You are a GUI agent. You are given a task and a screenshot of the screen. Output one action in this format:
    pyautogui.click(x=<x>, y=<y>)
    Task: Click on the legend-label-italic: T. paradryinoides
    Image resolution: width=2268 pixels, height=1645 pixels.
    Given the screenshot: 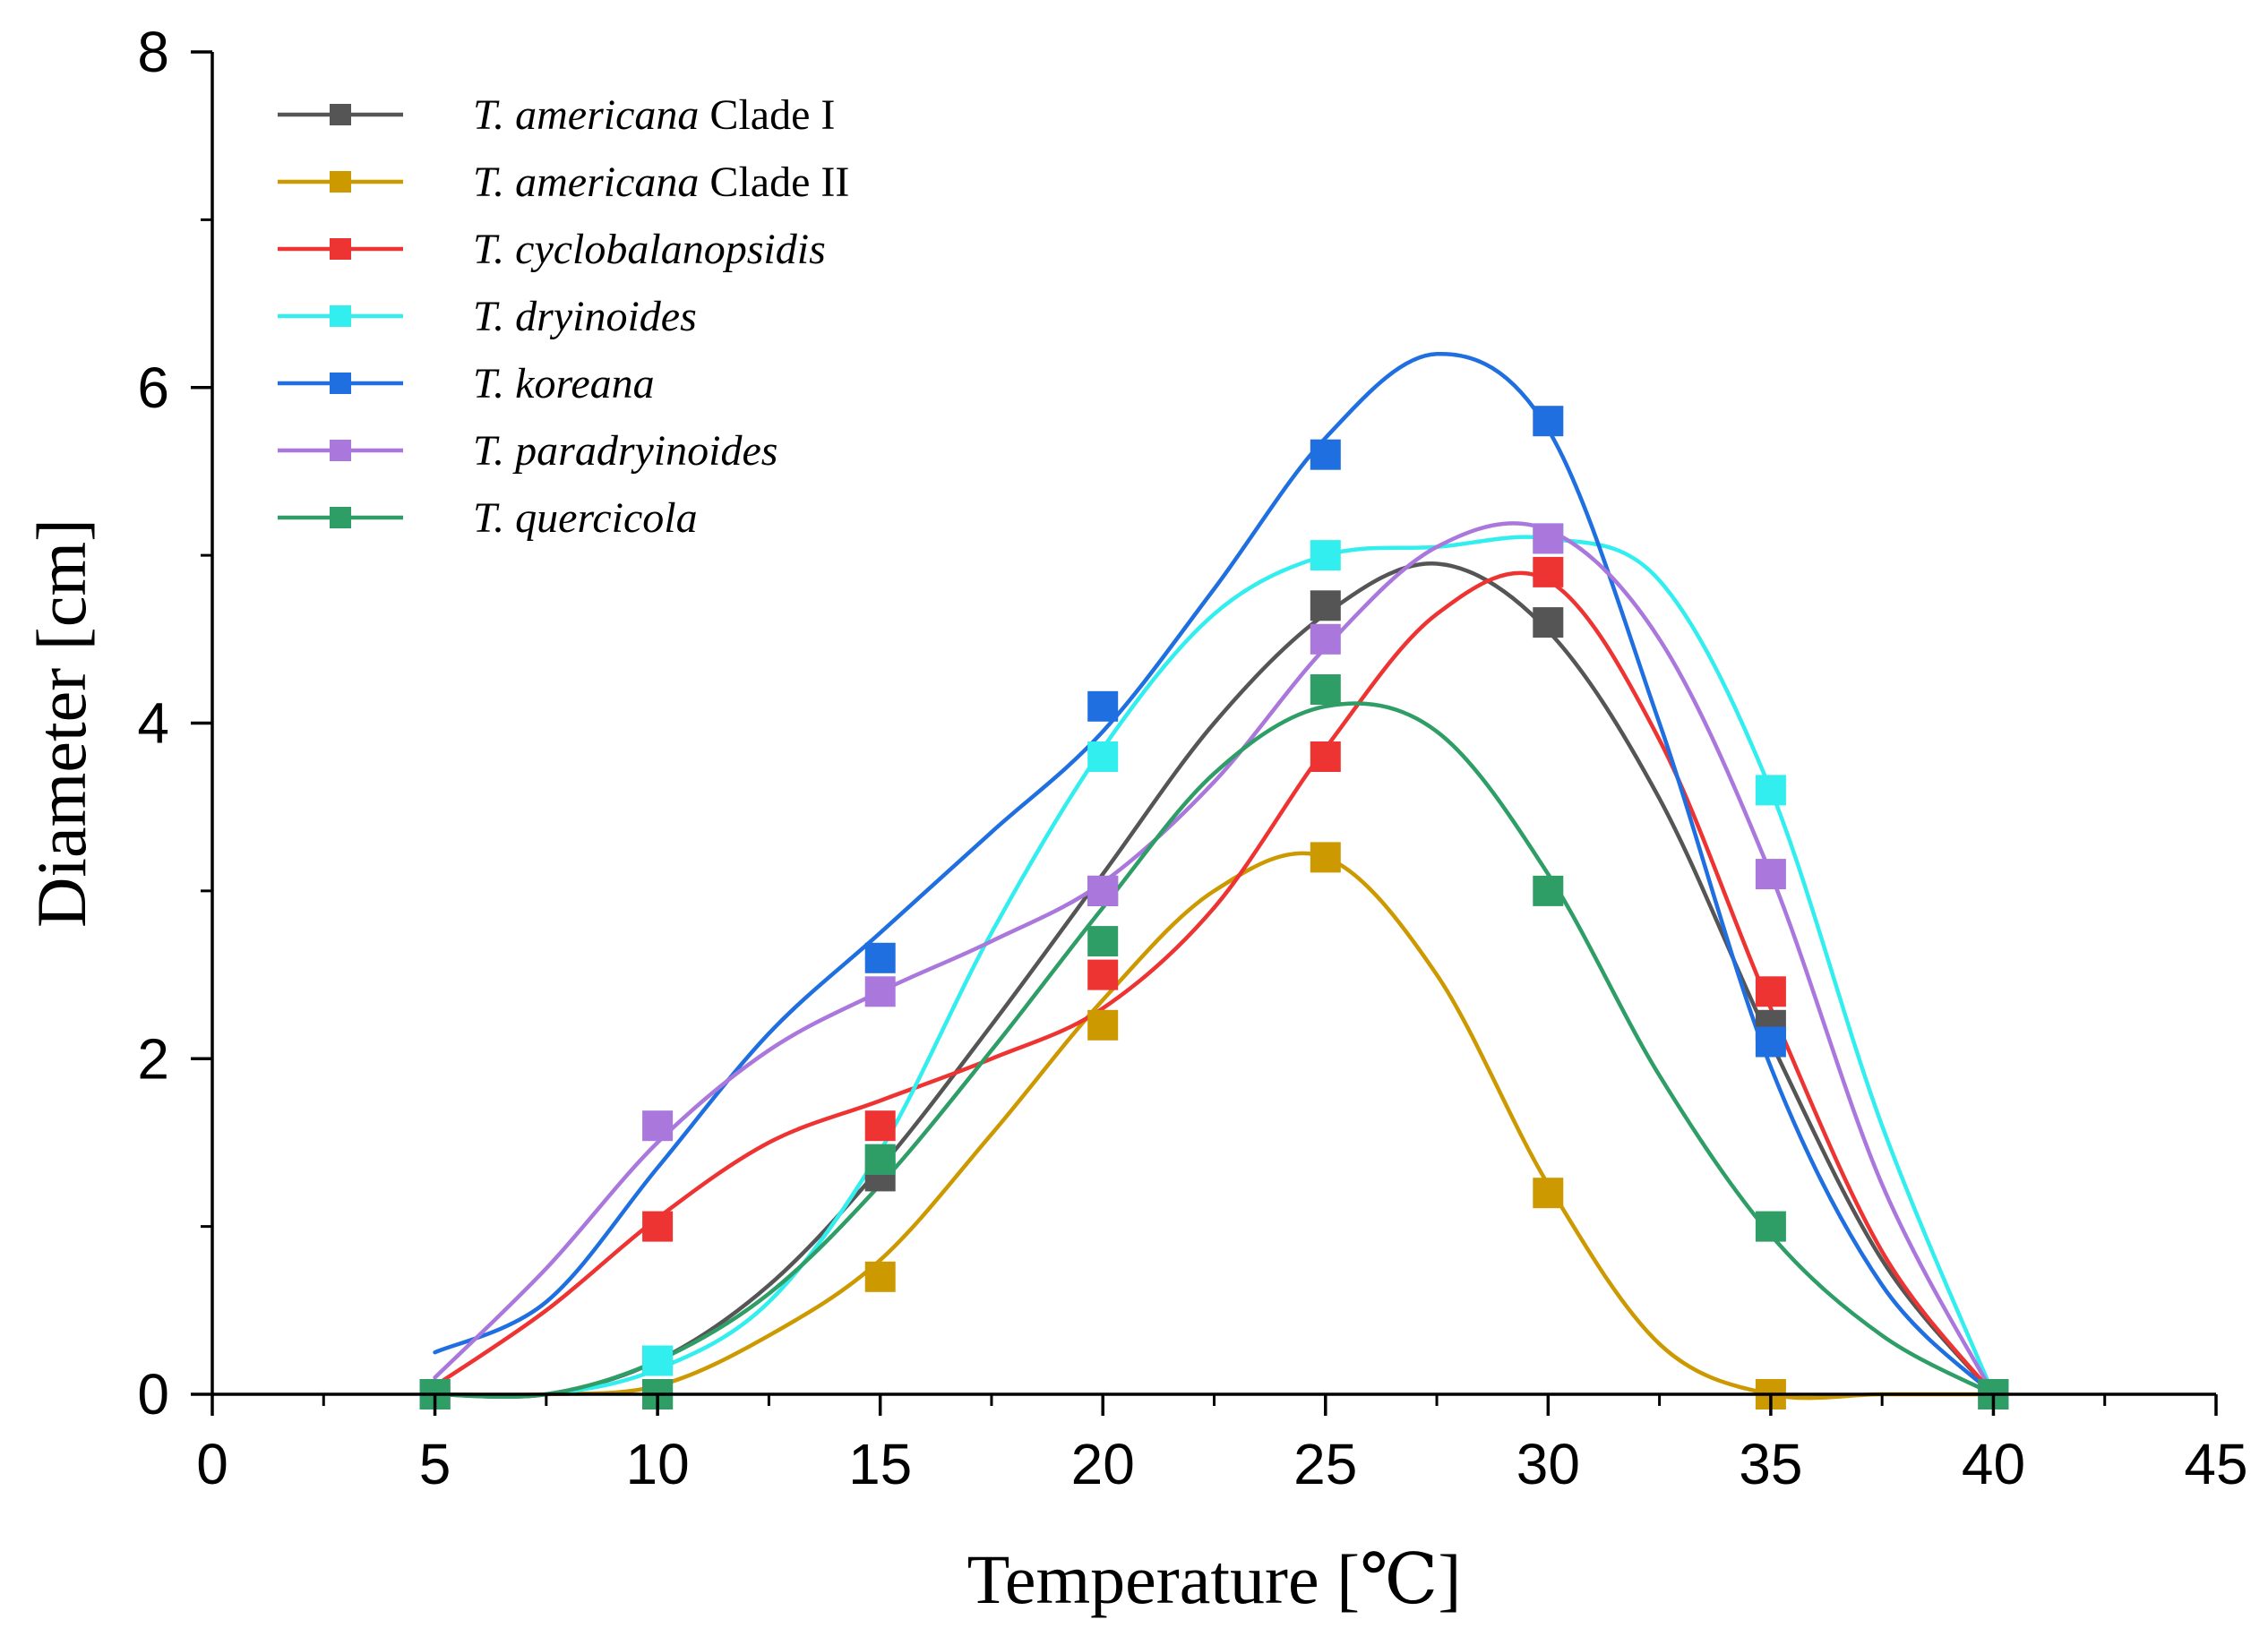 What is the action you would take?
    pyautogui.click(x=625, y=451)
    